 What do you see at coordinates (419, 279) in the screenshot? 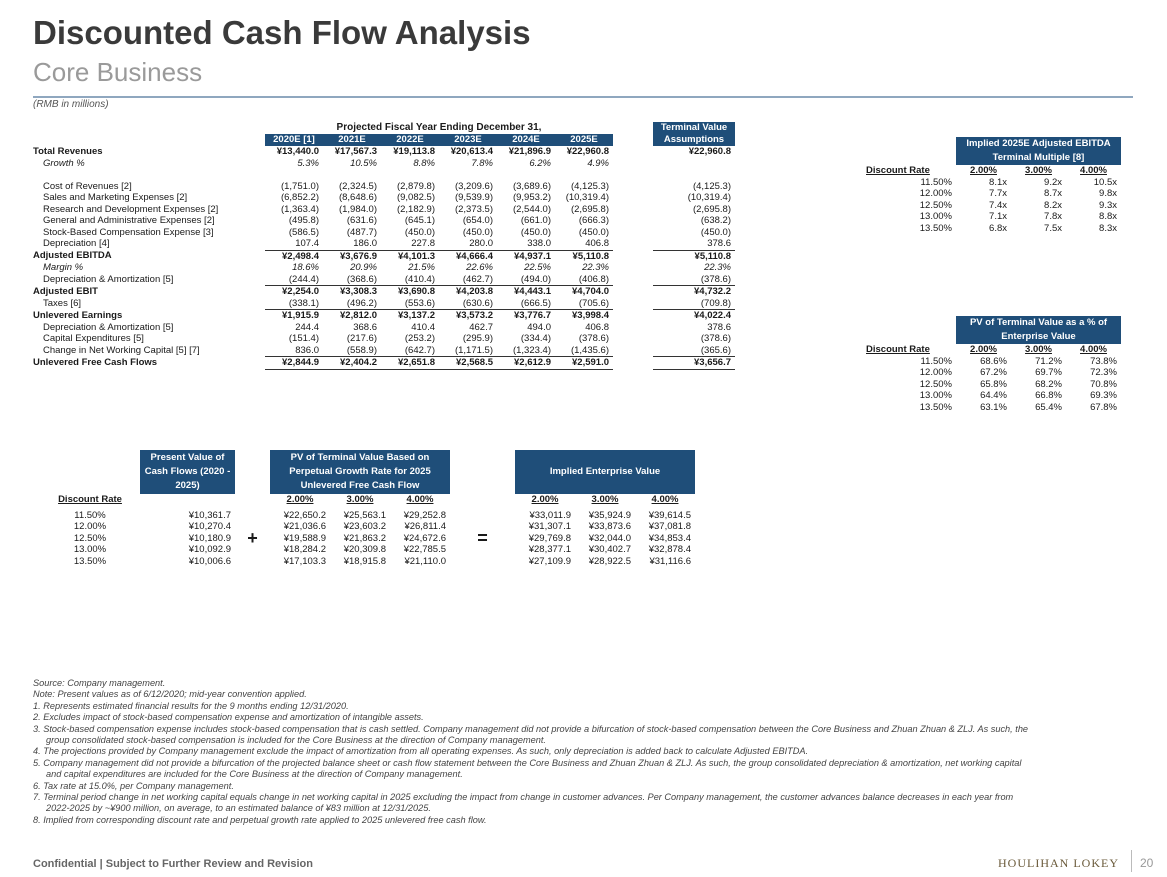
I see `projection-cell: (410.4)` at bounding box center [419, 279].